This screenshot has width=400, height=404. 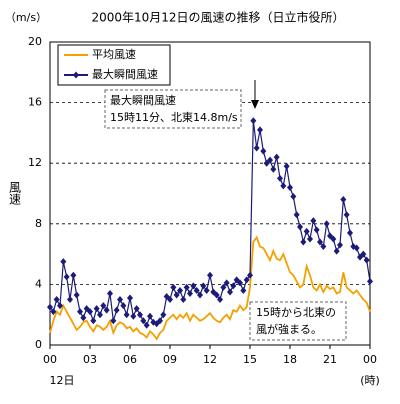 I want to click on legend-marker, so click(x=76, y=75).